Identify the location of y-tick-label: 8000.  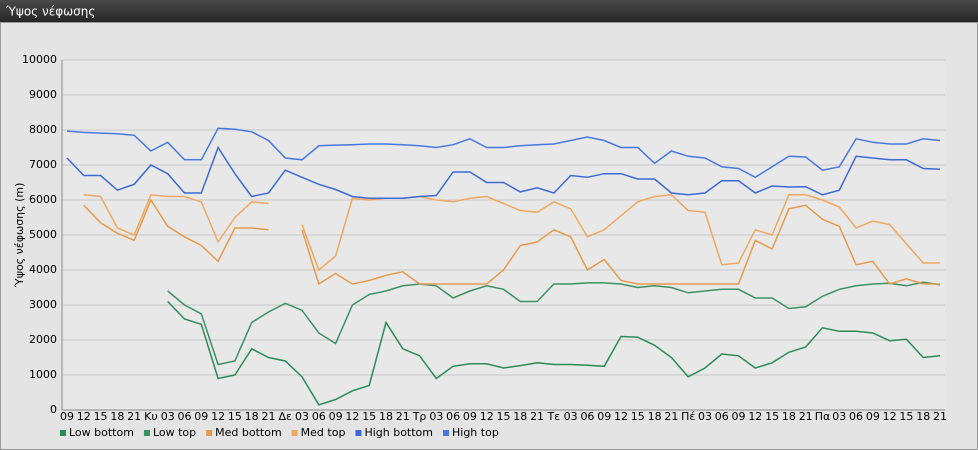
(43, 129).